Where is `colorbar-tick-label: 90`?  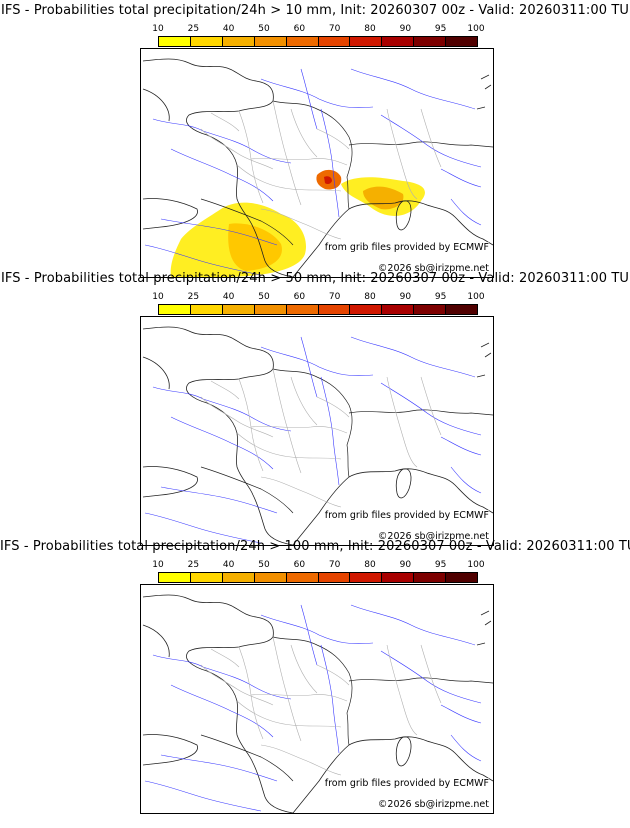 colorbar-tick-label: 90 is located at coordinates (405, 29).